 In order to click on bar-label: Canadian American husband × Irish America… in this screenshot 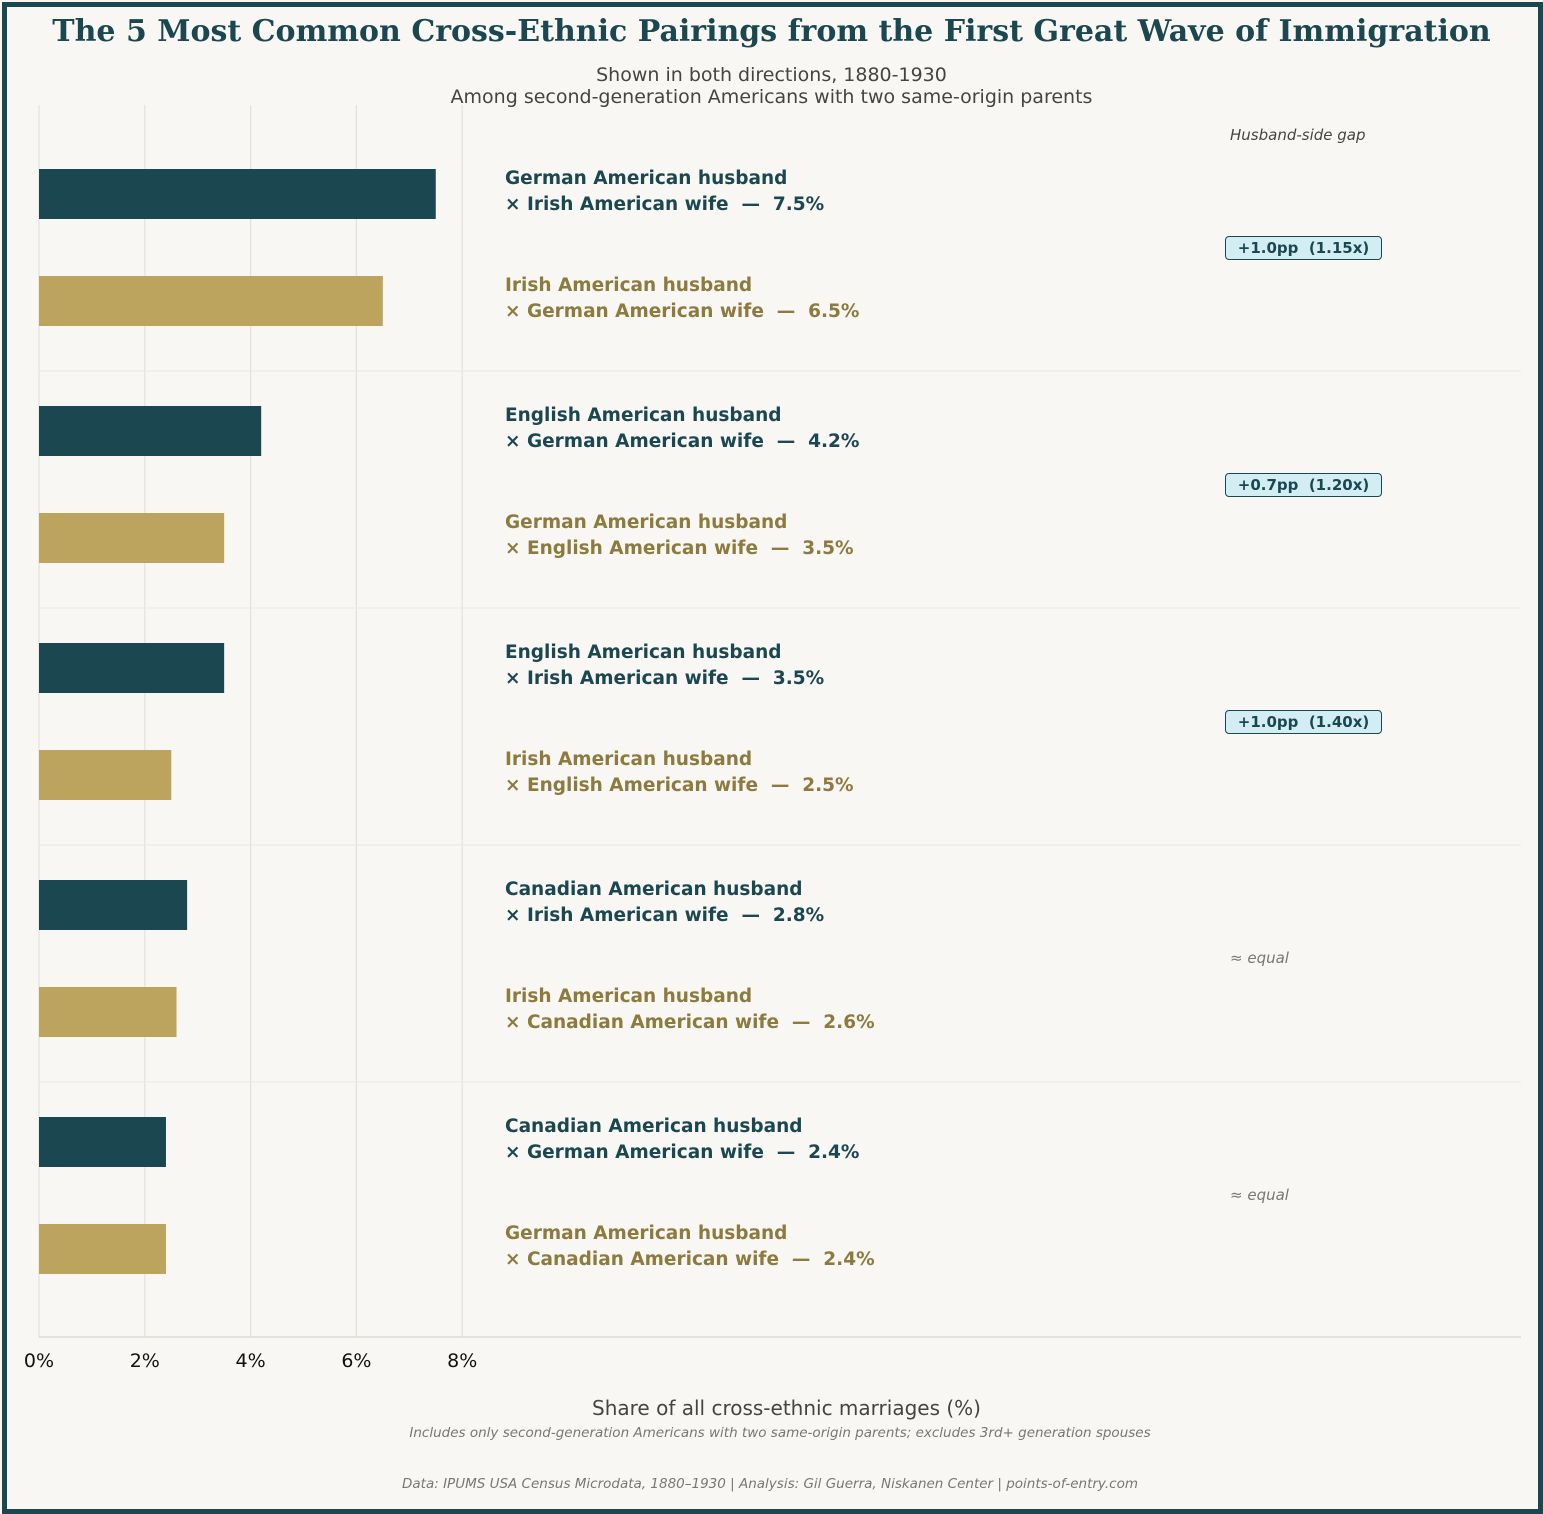, I will do `click(664, 903)`.